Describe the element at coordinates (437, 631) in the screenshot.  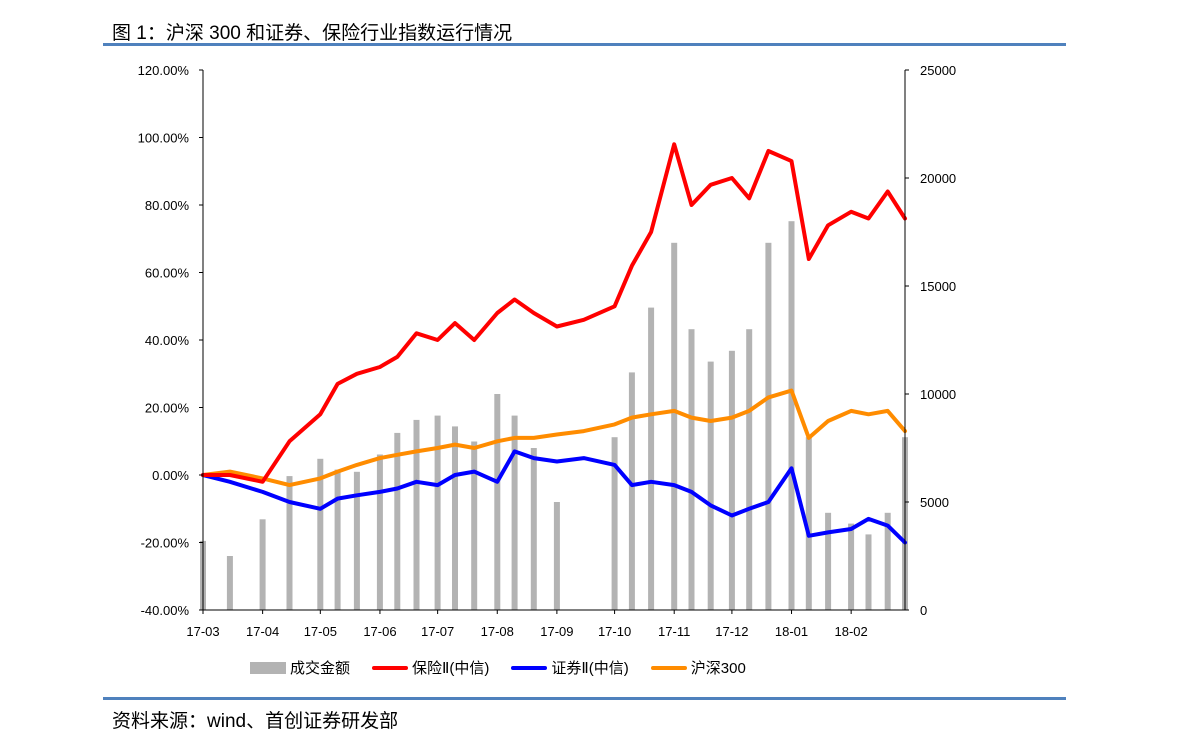
I see `x-tick-label: 17-07` at that location.